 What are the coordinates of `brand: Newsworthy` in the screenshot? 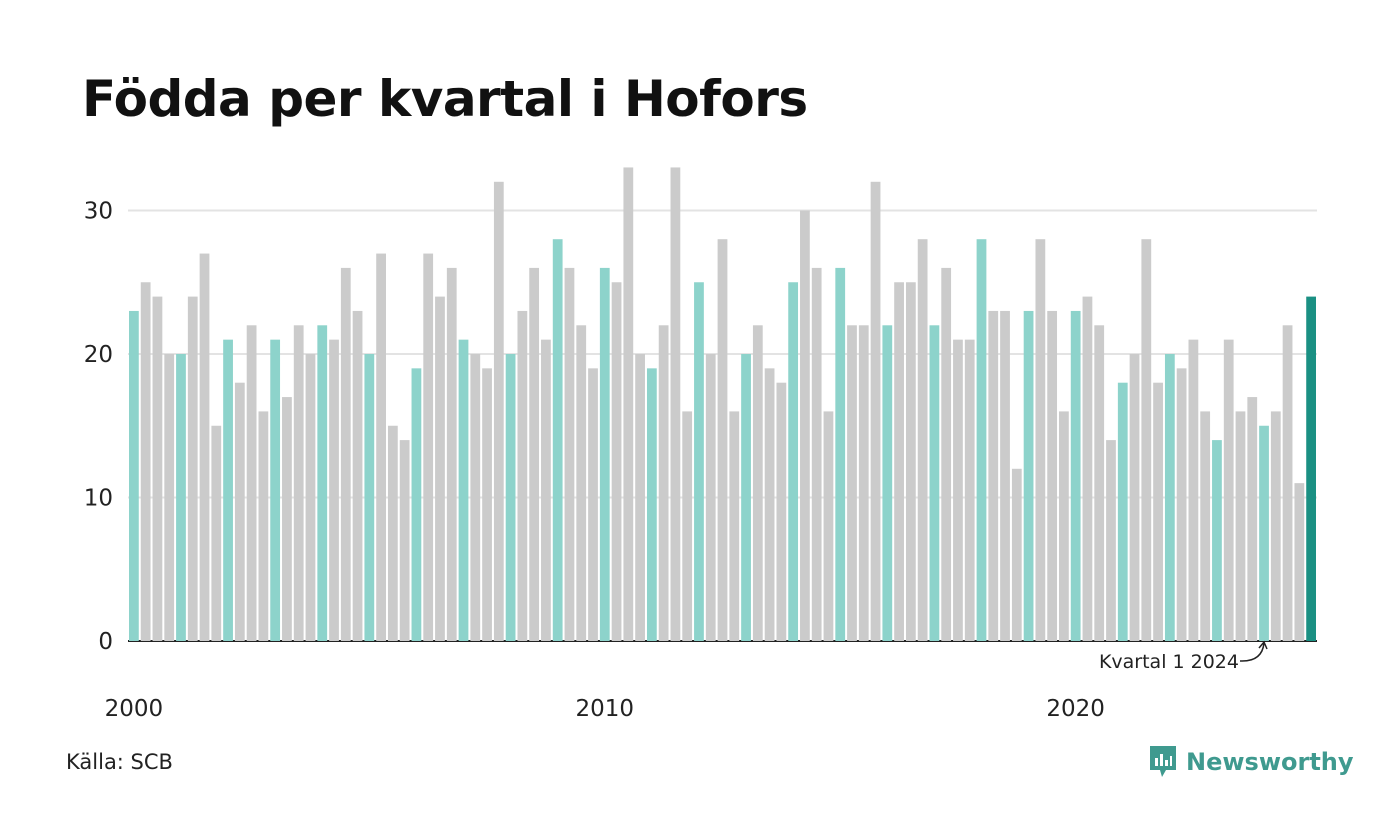 It's located at (1251, 762).